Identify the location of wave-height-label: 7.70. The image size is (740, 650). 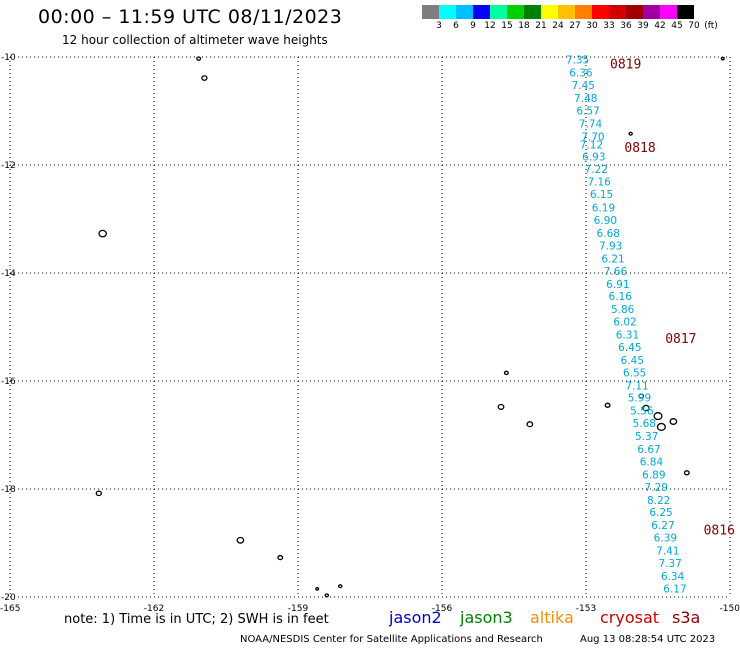
(592, 137).